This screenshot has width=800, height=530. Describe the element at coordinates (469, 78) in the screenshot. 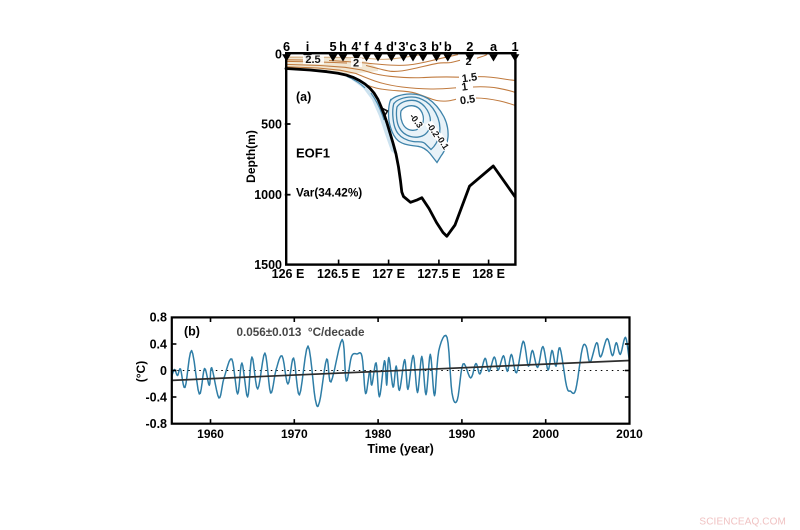

I see `svg-text: 1.5` at that location.